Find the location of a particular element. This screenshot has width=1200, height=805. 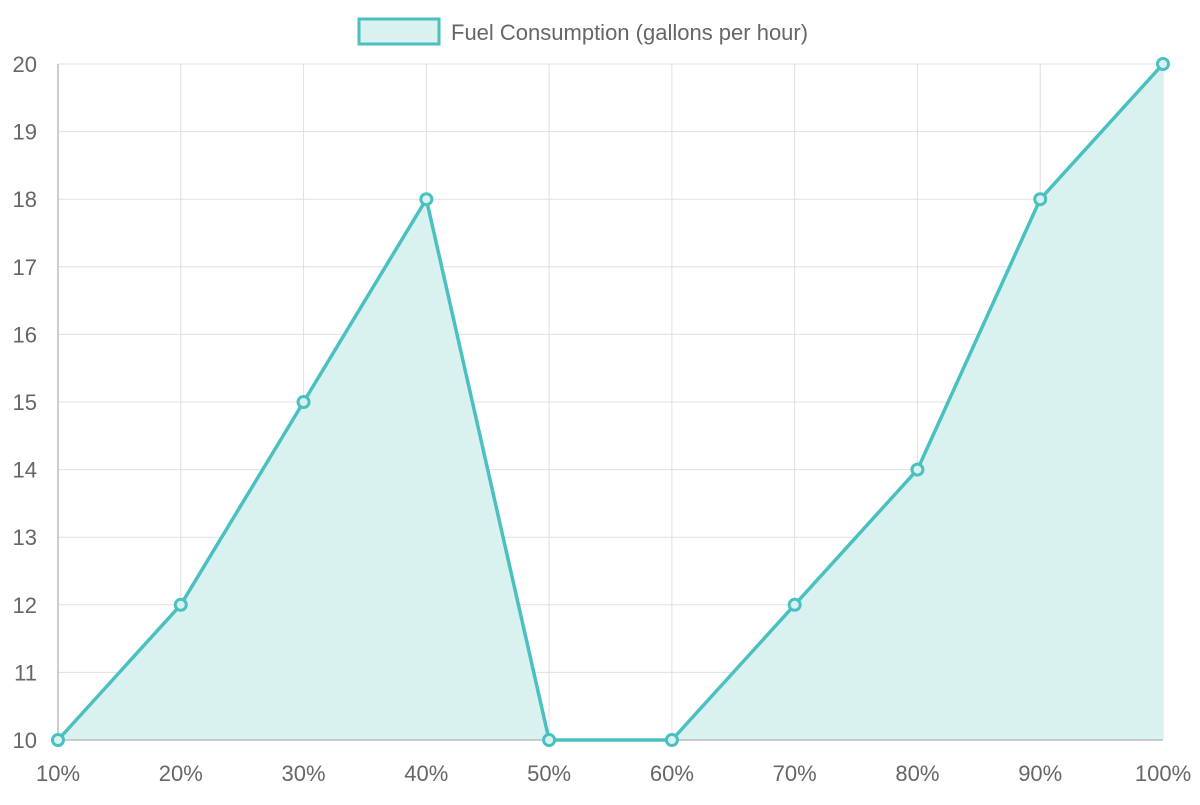

x-tick-label: 10% is located at coordinates (58, 773).